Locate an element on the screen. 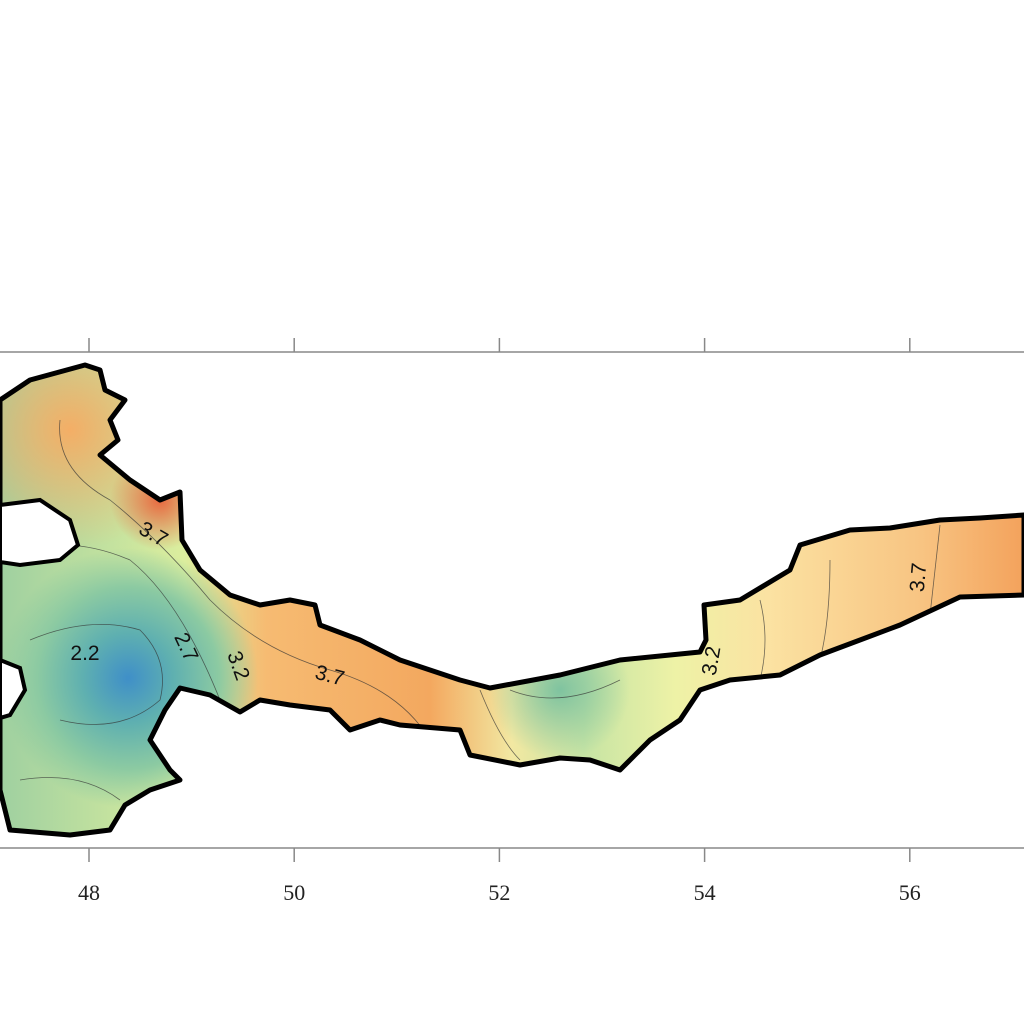  surface-mid is located at coordinates (570, 690).